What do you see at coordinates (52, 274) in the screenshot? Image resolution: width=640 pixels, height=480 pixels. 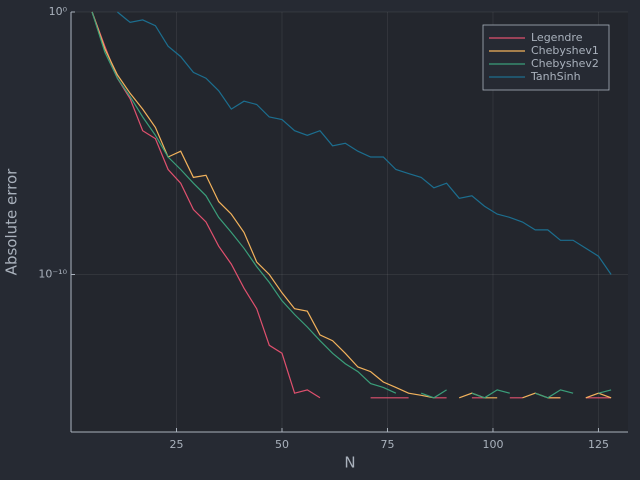 I see `y-tick-label: 10⁻¹⁰` at bounding box center [52, 274].